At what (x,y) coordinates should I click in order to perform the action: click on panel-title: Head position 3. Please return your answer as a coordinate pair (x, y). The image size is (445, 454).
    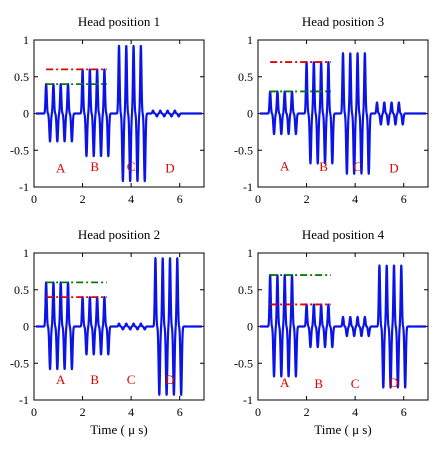
    Looking at the image, I should click on (343, 21).